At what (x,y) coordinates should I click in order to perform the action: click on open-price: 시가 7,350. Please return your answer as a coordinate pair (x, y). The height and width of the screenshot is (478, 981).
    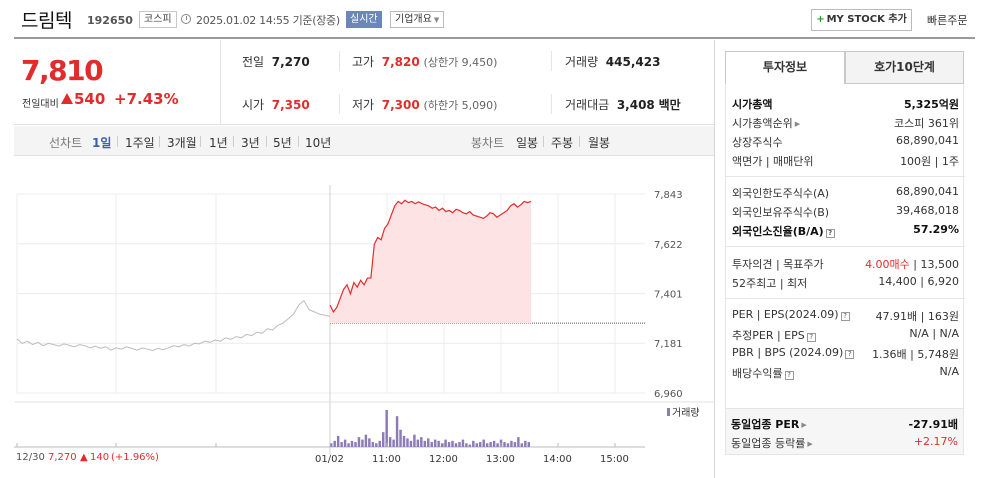
    Looking at the image, I should click on (276, 104).